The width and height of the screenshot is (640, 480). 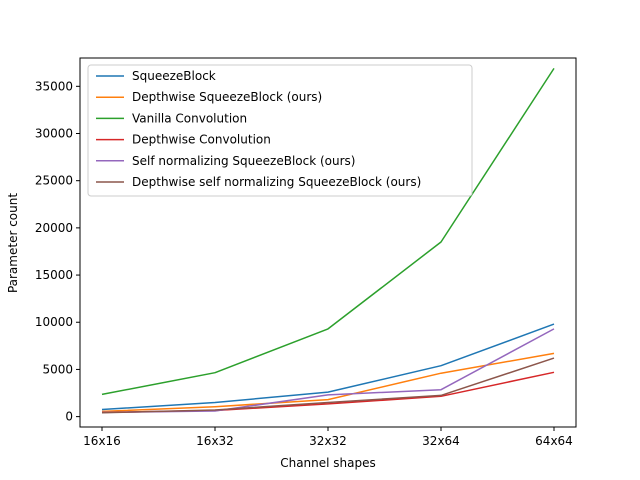 What do you see at coordinates (54, 275) in the screenshot?
I see `y-tick-label: 15000` at bounding box center [54, 275].